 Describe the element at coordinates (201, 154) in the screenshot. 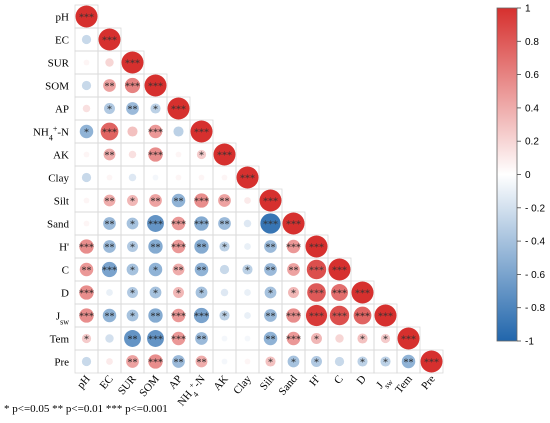

I see `corr-circle-ak-nh4-n` at that location.